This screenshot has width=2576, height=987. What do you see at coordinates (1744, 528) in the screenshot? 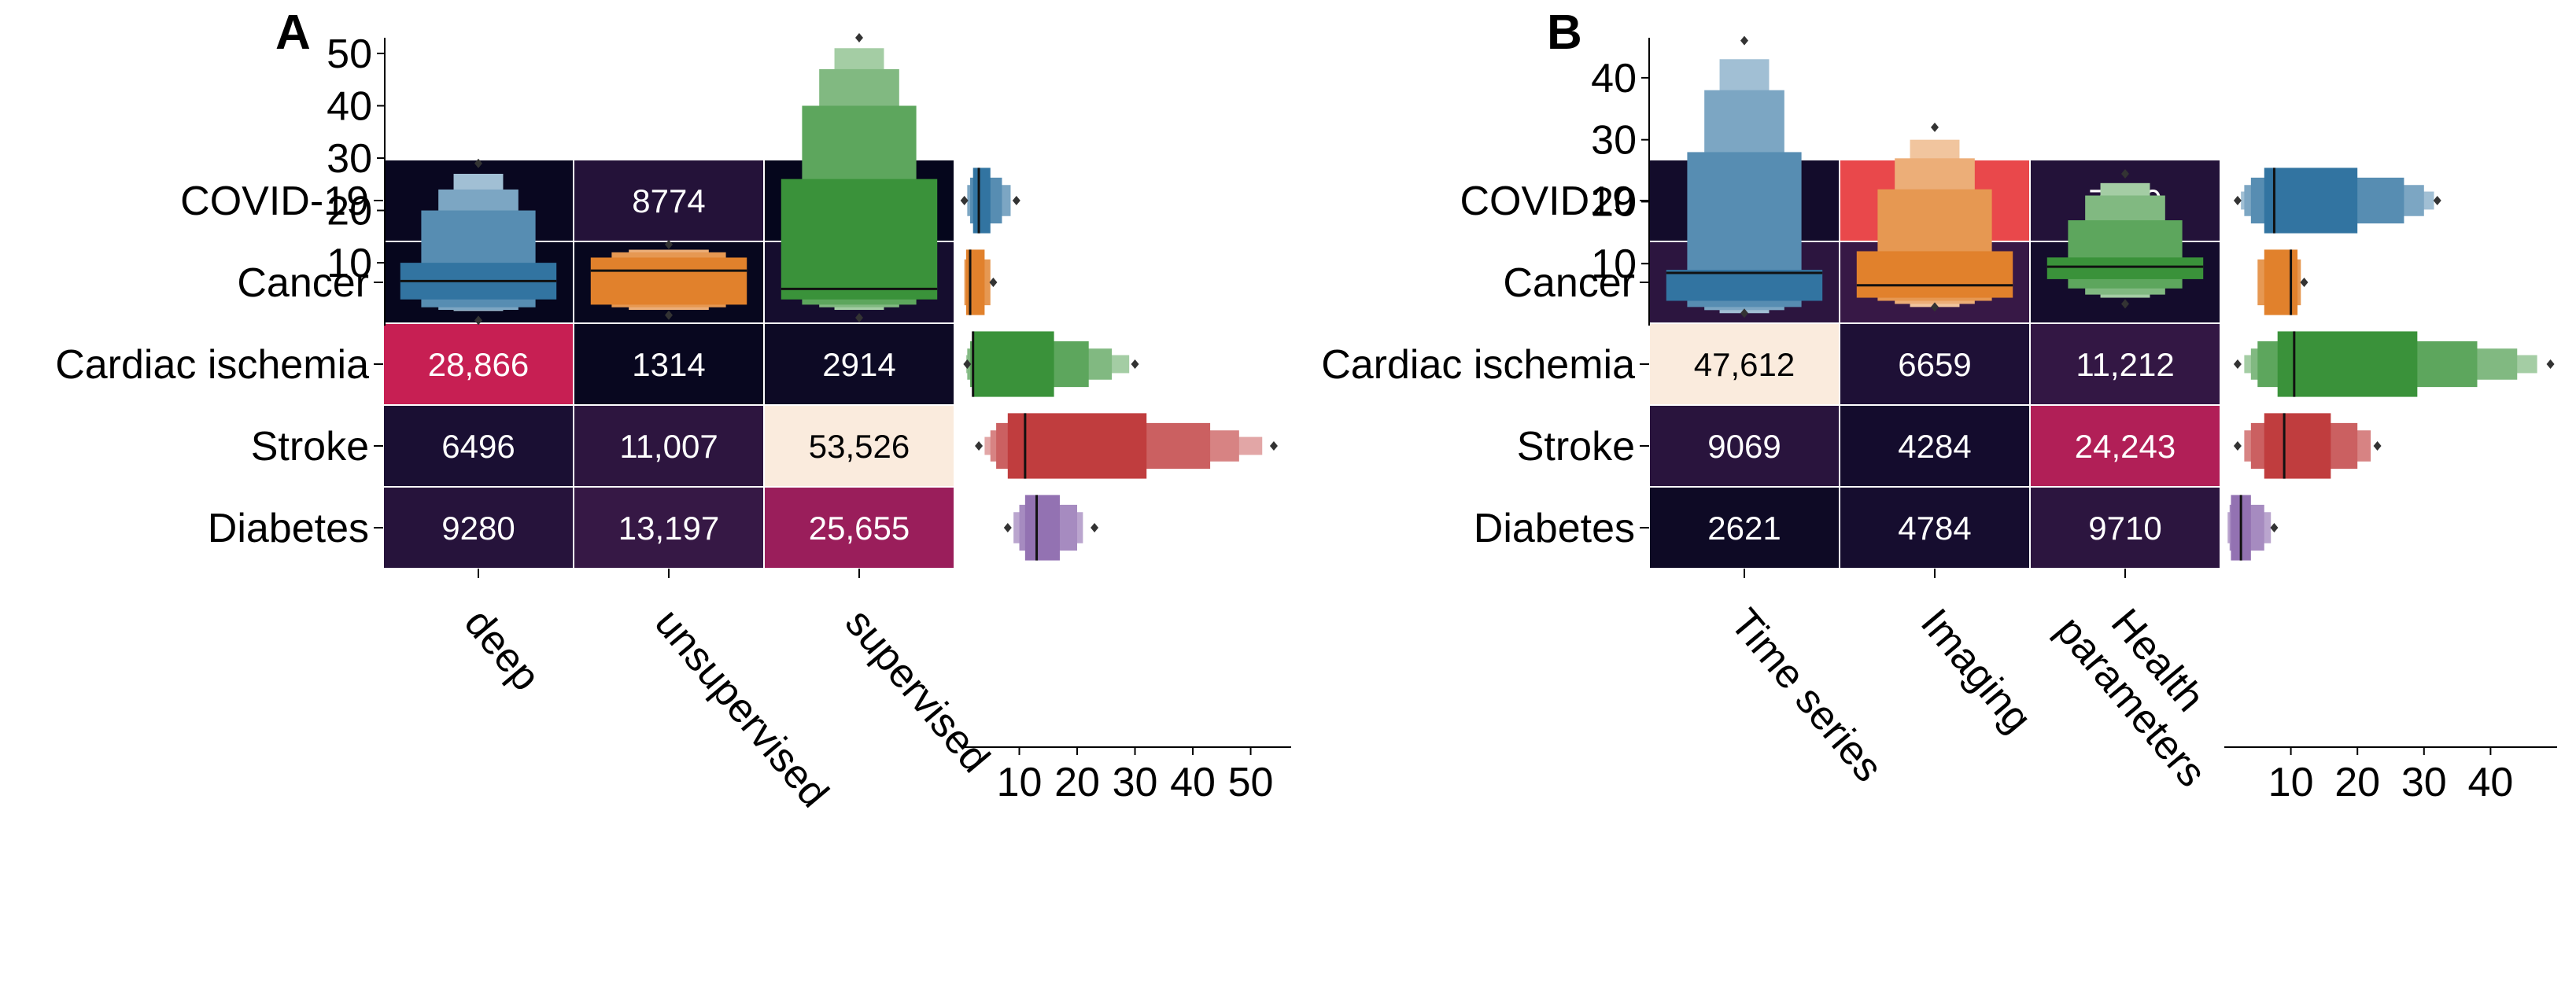
I see `cell-value-label: 2621` at bounding box center [1744, 528].